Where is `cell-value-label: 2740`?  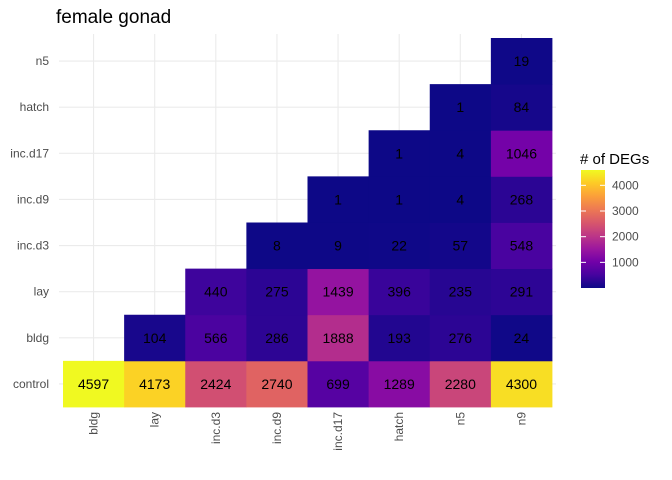 cell-value-label: 2740 is located at coordinates (276, 384).